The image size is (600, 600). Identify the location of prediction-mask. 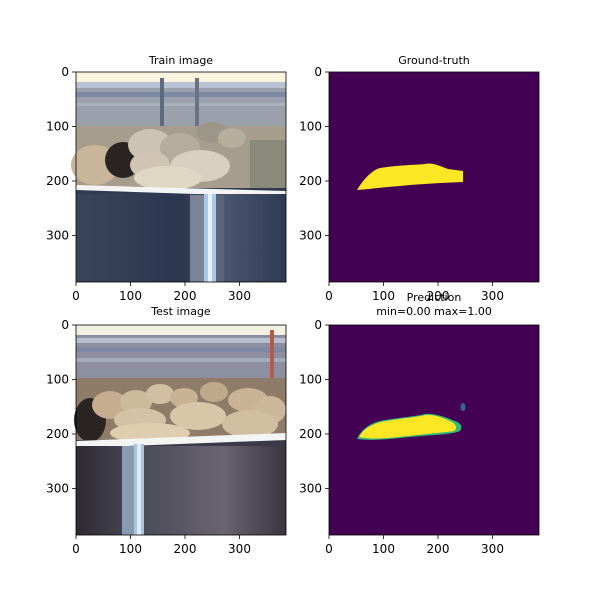
(434, 430).